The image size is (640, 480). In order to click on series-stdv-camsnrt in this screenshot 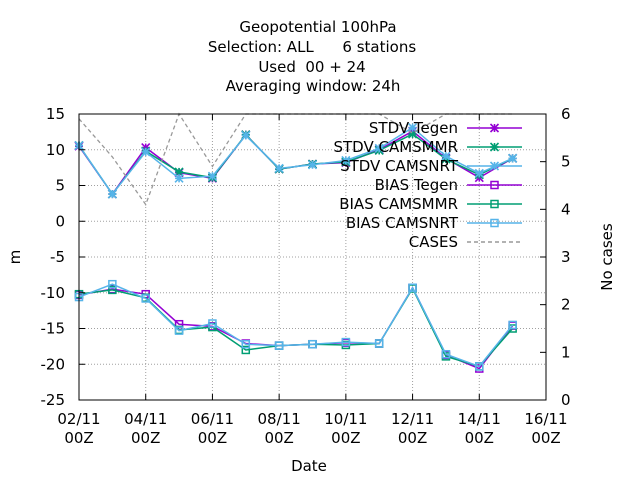, I will do `click(296, 161)`.